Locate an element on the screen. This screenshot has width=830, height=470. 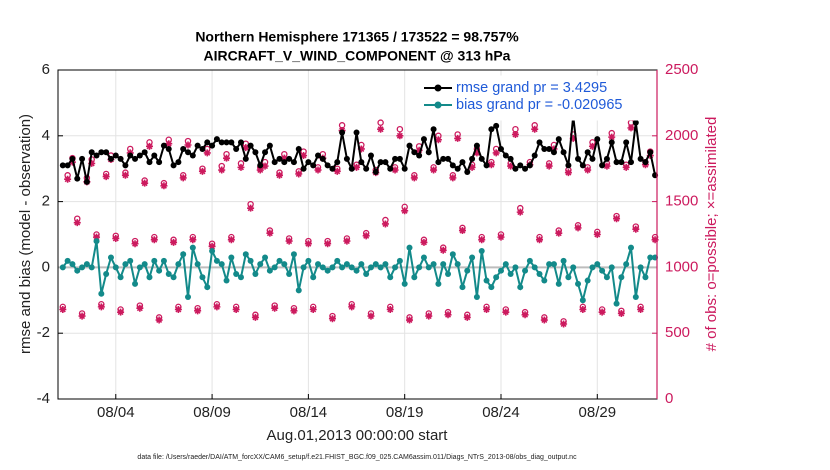
x-tick-label: 08/19 is located at coordinates (405, 412).